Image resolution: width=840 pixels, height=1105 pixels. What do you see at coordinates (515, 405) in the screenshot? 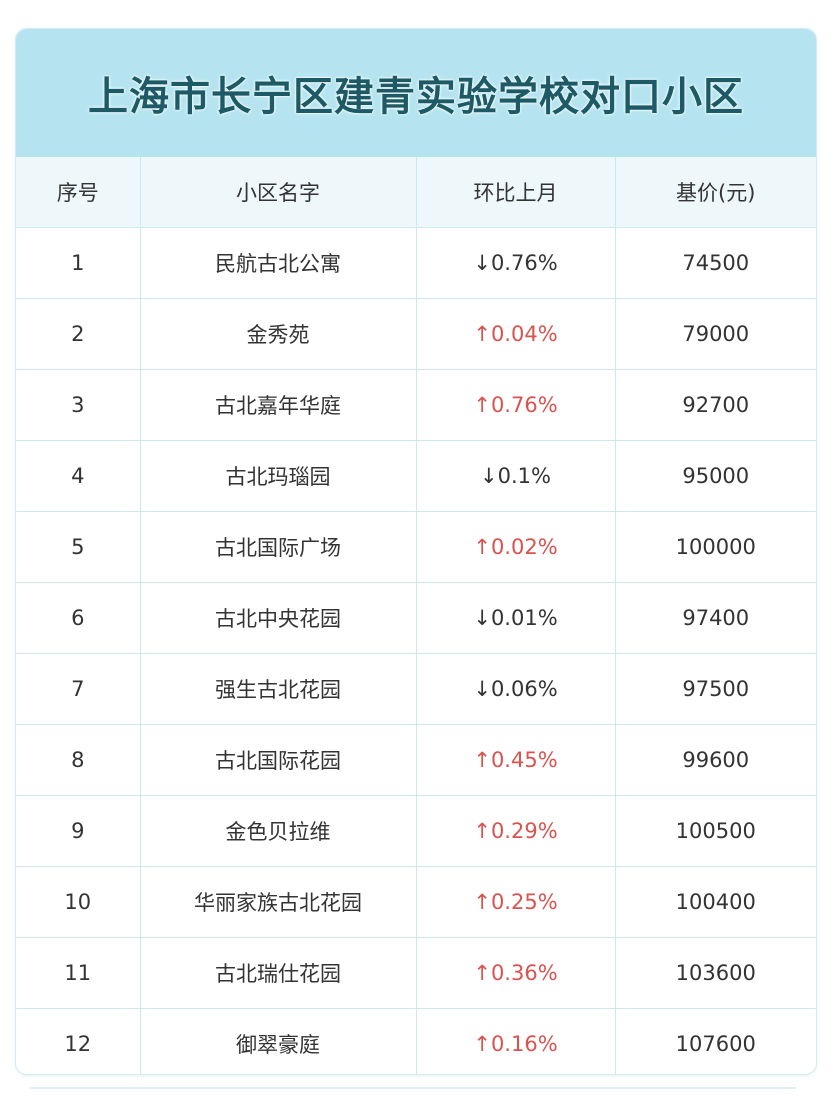
I see `month-change: ↑0.76%` at bounding box center [515, 405].